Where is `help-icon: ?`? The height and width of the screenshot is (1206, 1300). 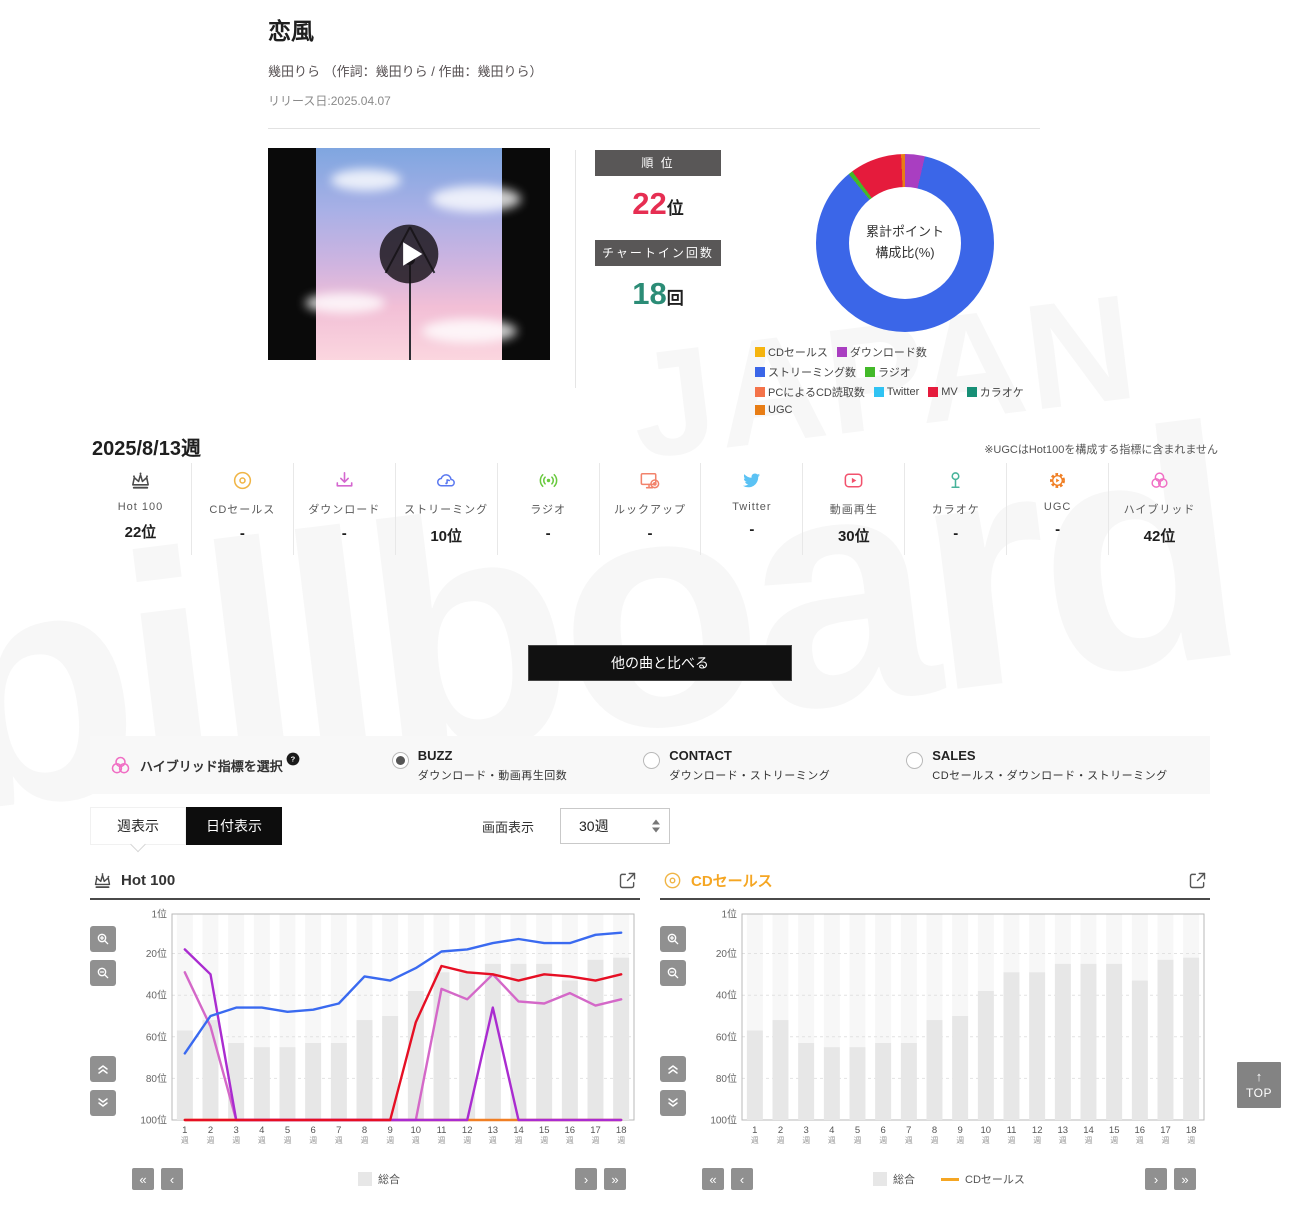
help-icon: ? is located at coordinates (293, 759).